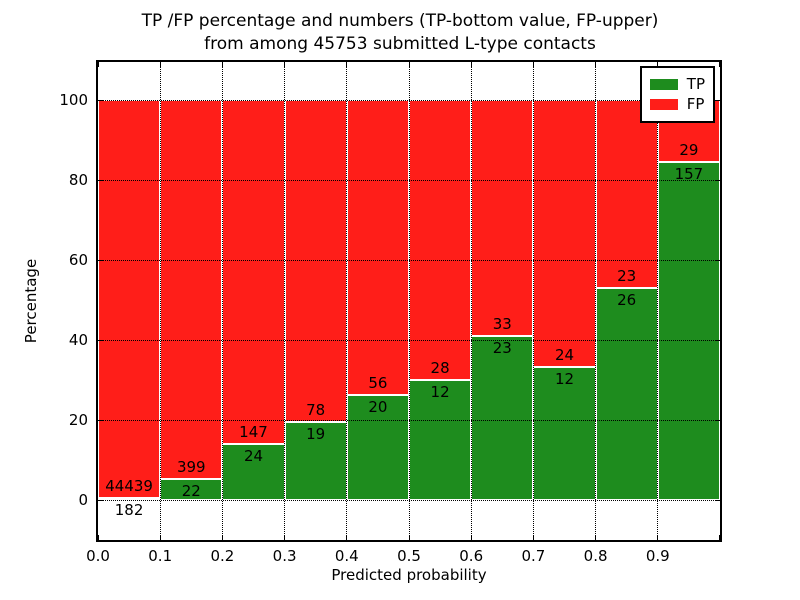 This screenshot has width=800, height=600. What do you see at coordinates (657, 556) in the screenshot?
I see `x-tick-label: 0.9` at bounding box center [657, 556].